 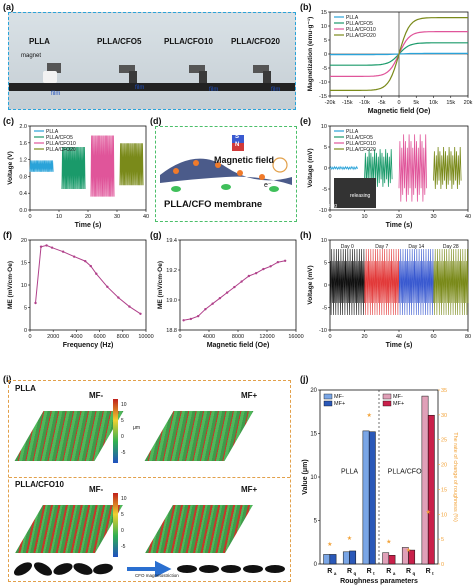 What do you see at coordinates (310, 167) in the screenshot?
I see `chart-e-ylabel: Voltage (mV)` at bounding box center [310, 167].